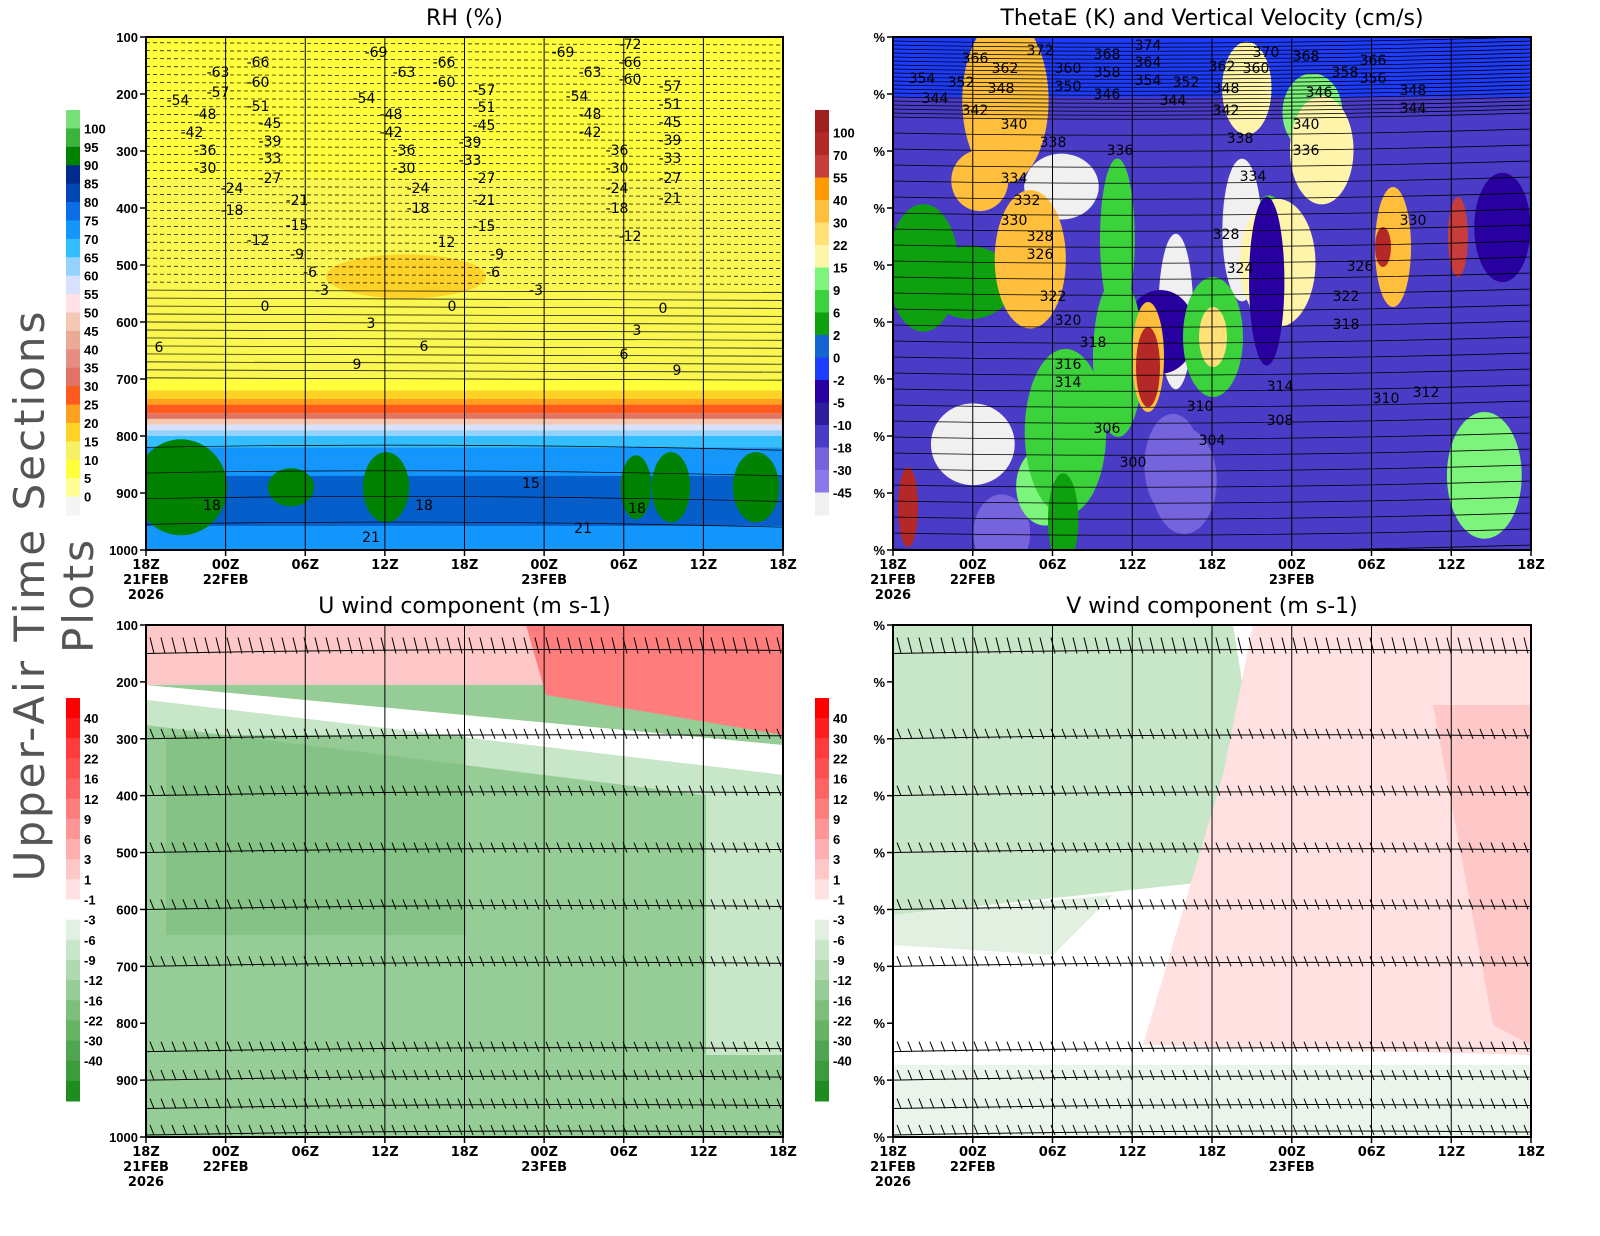 The image size is (1600, 1236). I want to click on contour-label: -27, so click(670, 179).